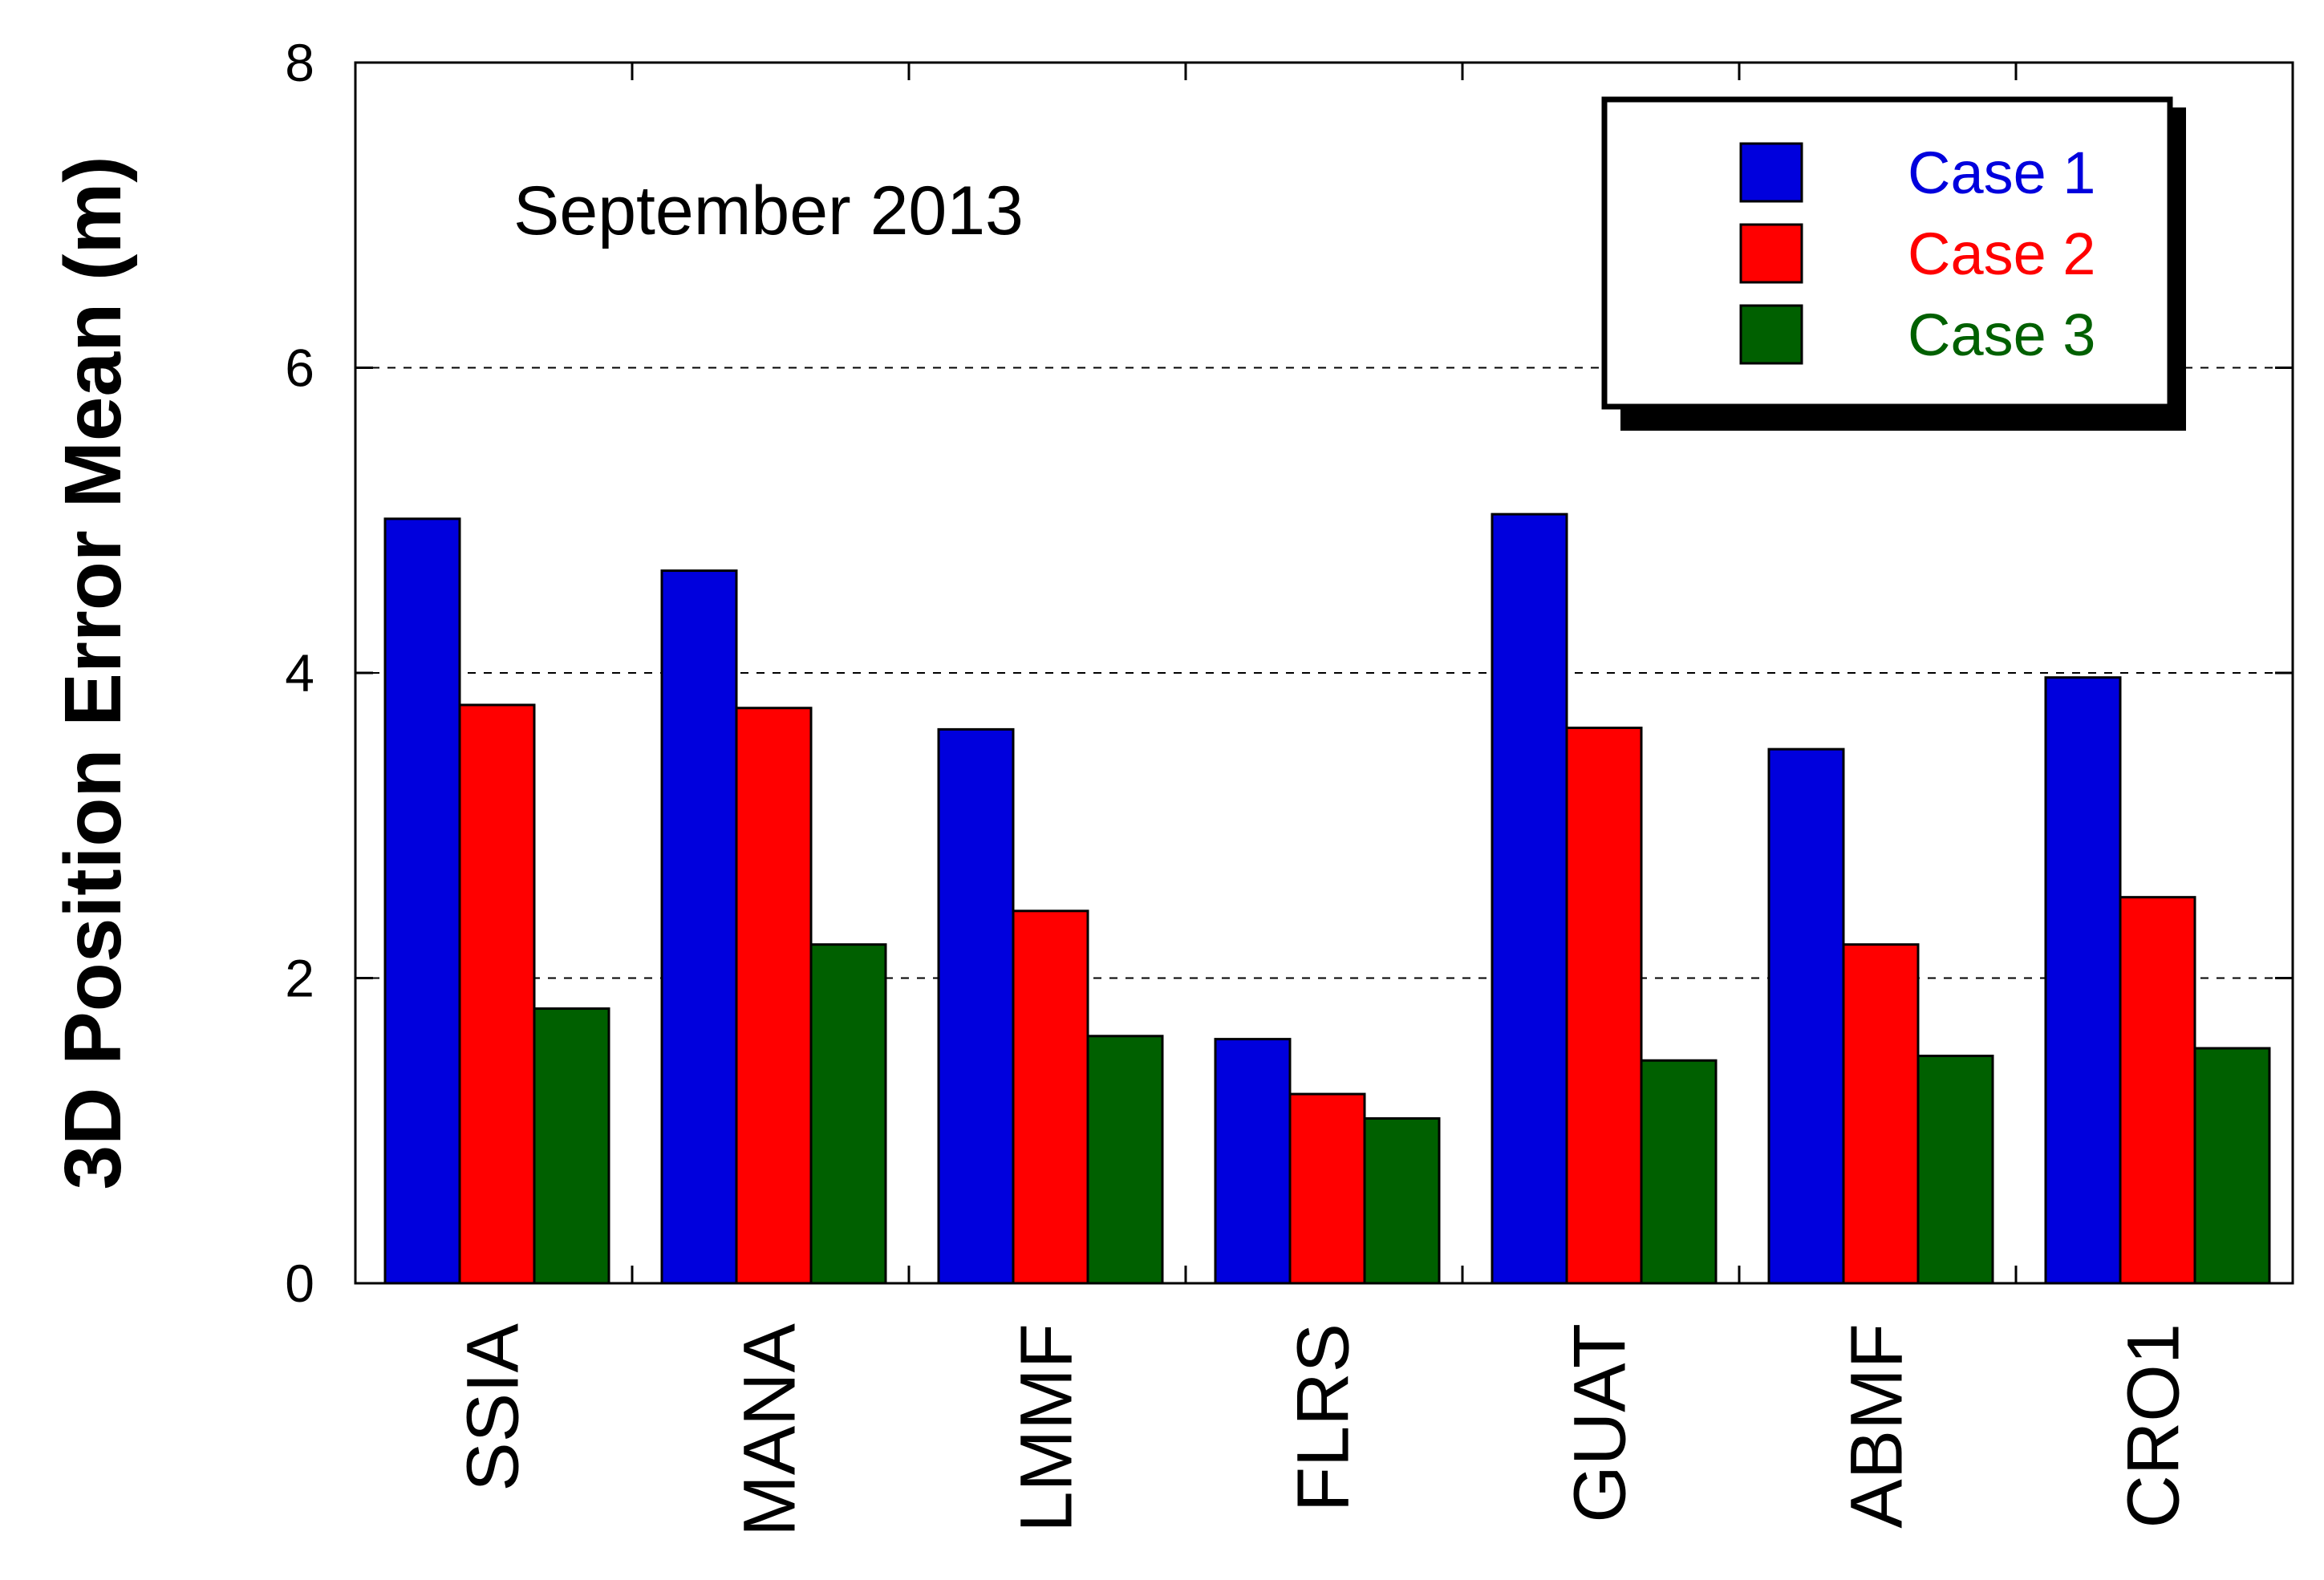  Describe the element at coordinates (770, 1429) in the screenshot. I see `x-tick-label: MANA` at that location.